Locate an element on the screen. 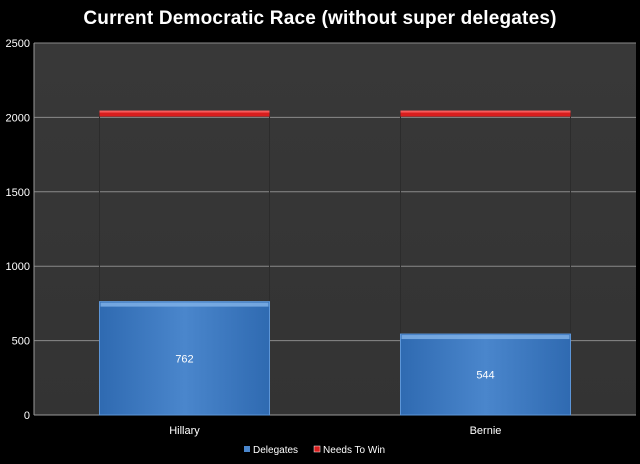 The image size is (640, 464). x-tick-label-bernie: Bernie is located at coordinates (486, 431).